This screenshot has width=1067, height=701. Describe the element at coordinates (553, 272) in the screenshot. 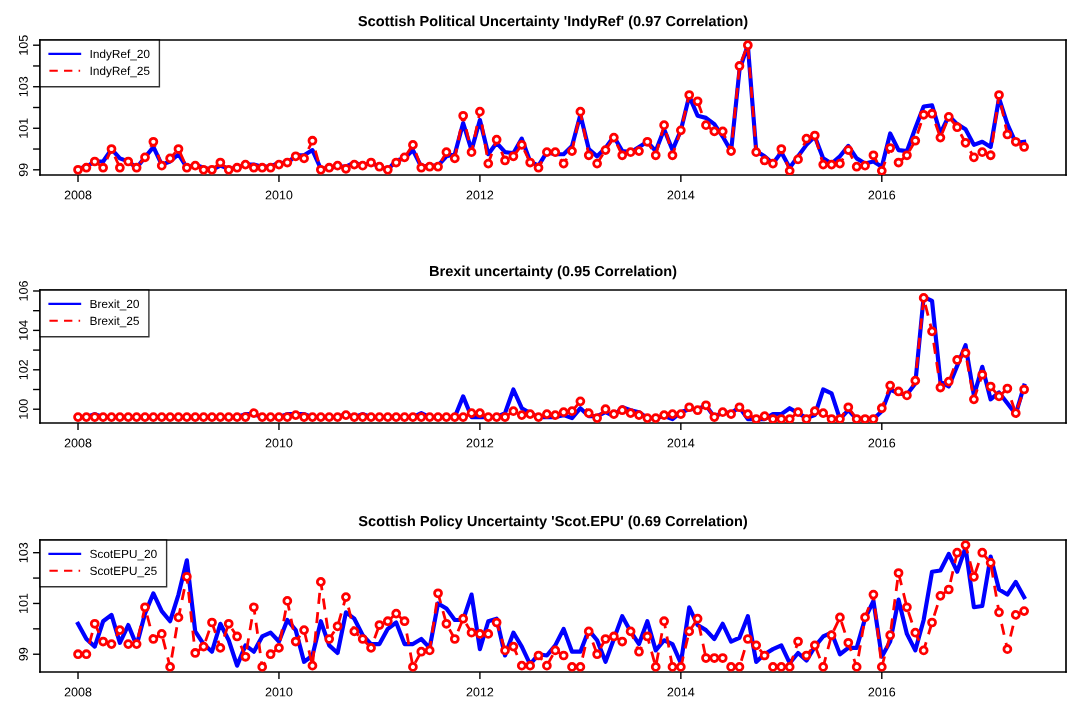

I see `chart-title: Brexit uncertainty (0.95 Correlation)` at that location.